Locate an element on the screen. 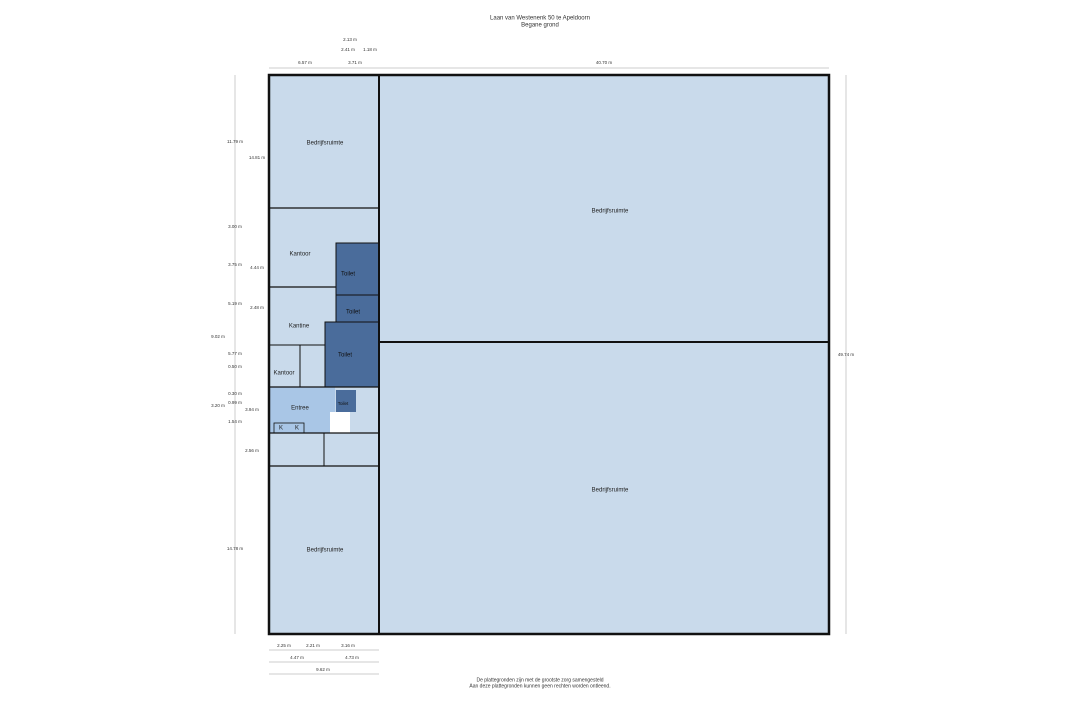 The image size is (1080, 707). entree-fill is located at coordinates (302, 410).